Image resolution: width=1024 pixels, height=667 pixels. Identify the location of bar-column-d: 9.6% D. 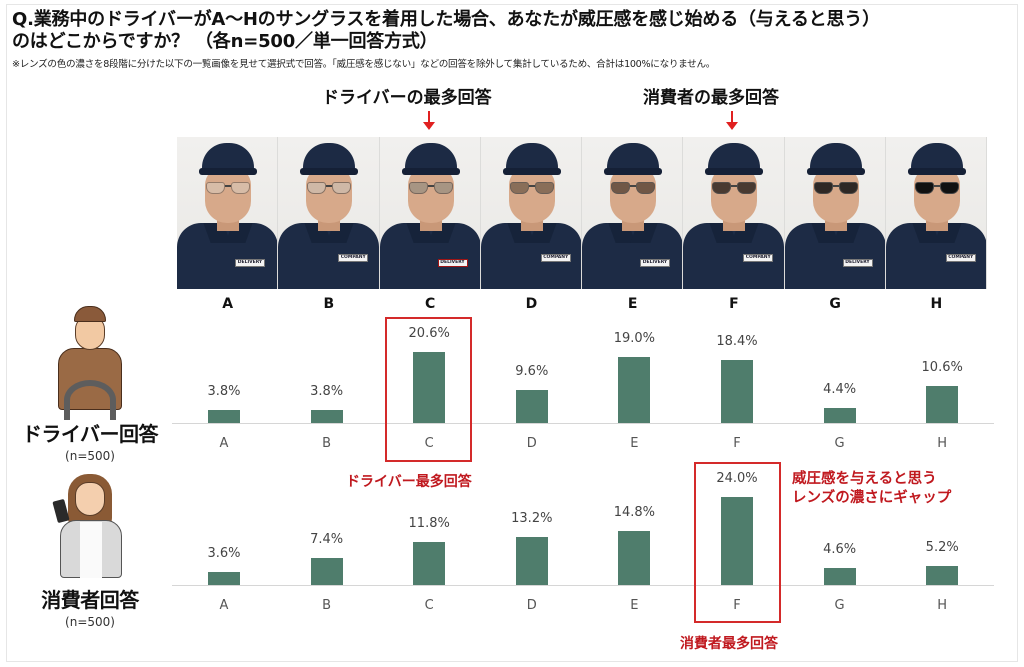
(532, 380).